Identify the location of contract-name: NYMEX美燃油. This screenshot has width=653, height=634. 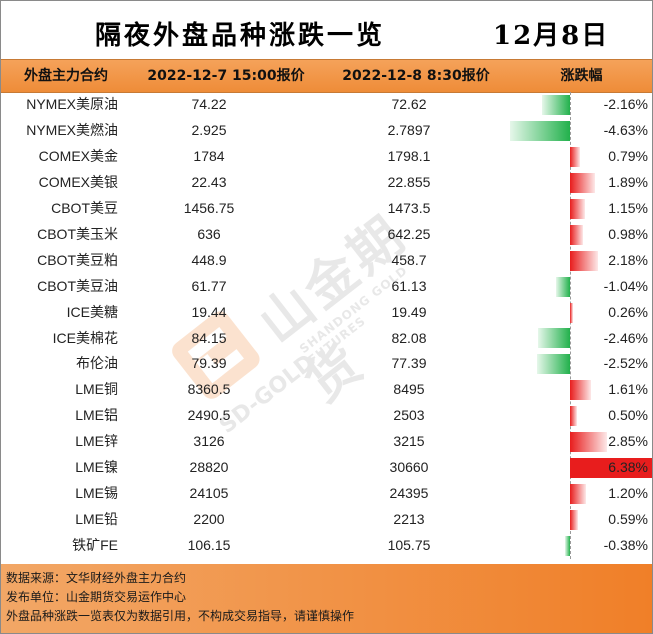
(72, 129).